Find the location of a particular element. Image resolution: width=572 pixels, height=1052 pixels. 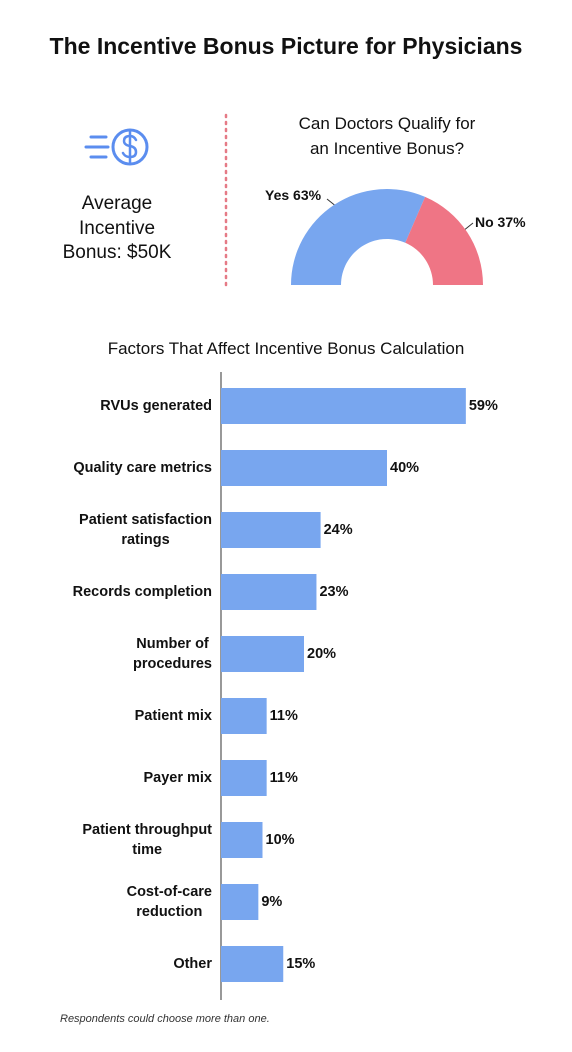

value-label: 59% is located at coordinates (483, 406).